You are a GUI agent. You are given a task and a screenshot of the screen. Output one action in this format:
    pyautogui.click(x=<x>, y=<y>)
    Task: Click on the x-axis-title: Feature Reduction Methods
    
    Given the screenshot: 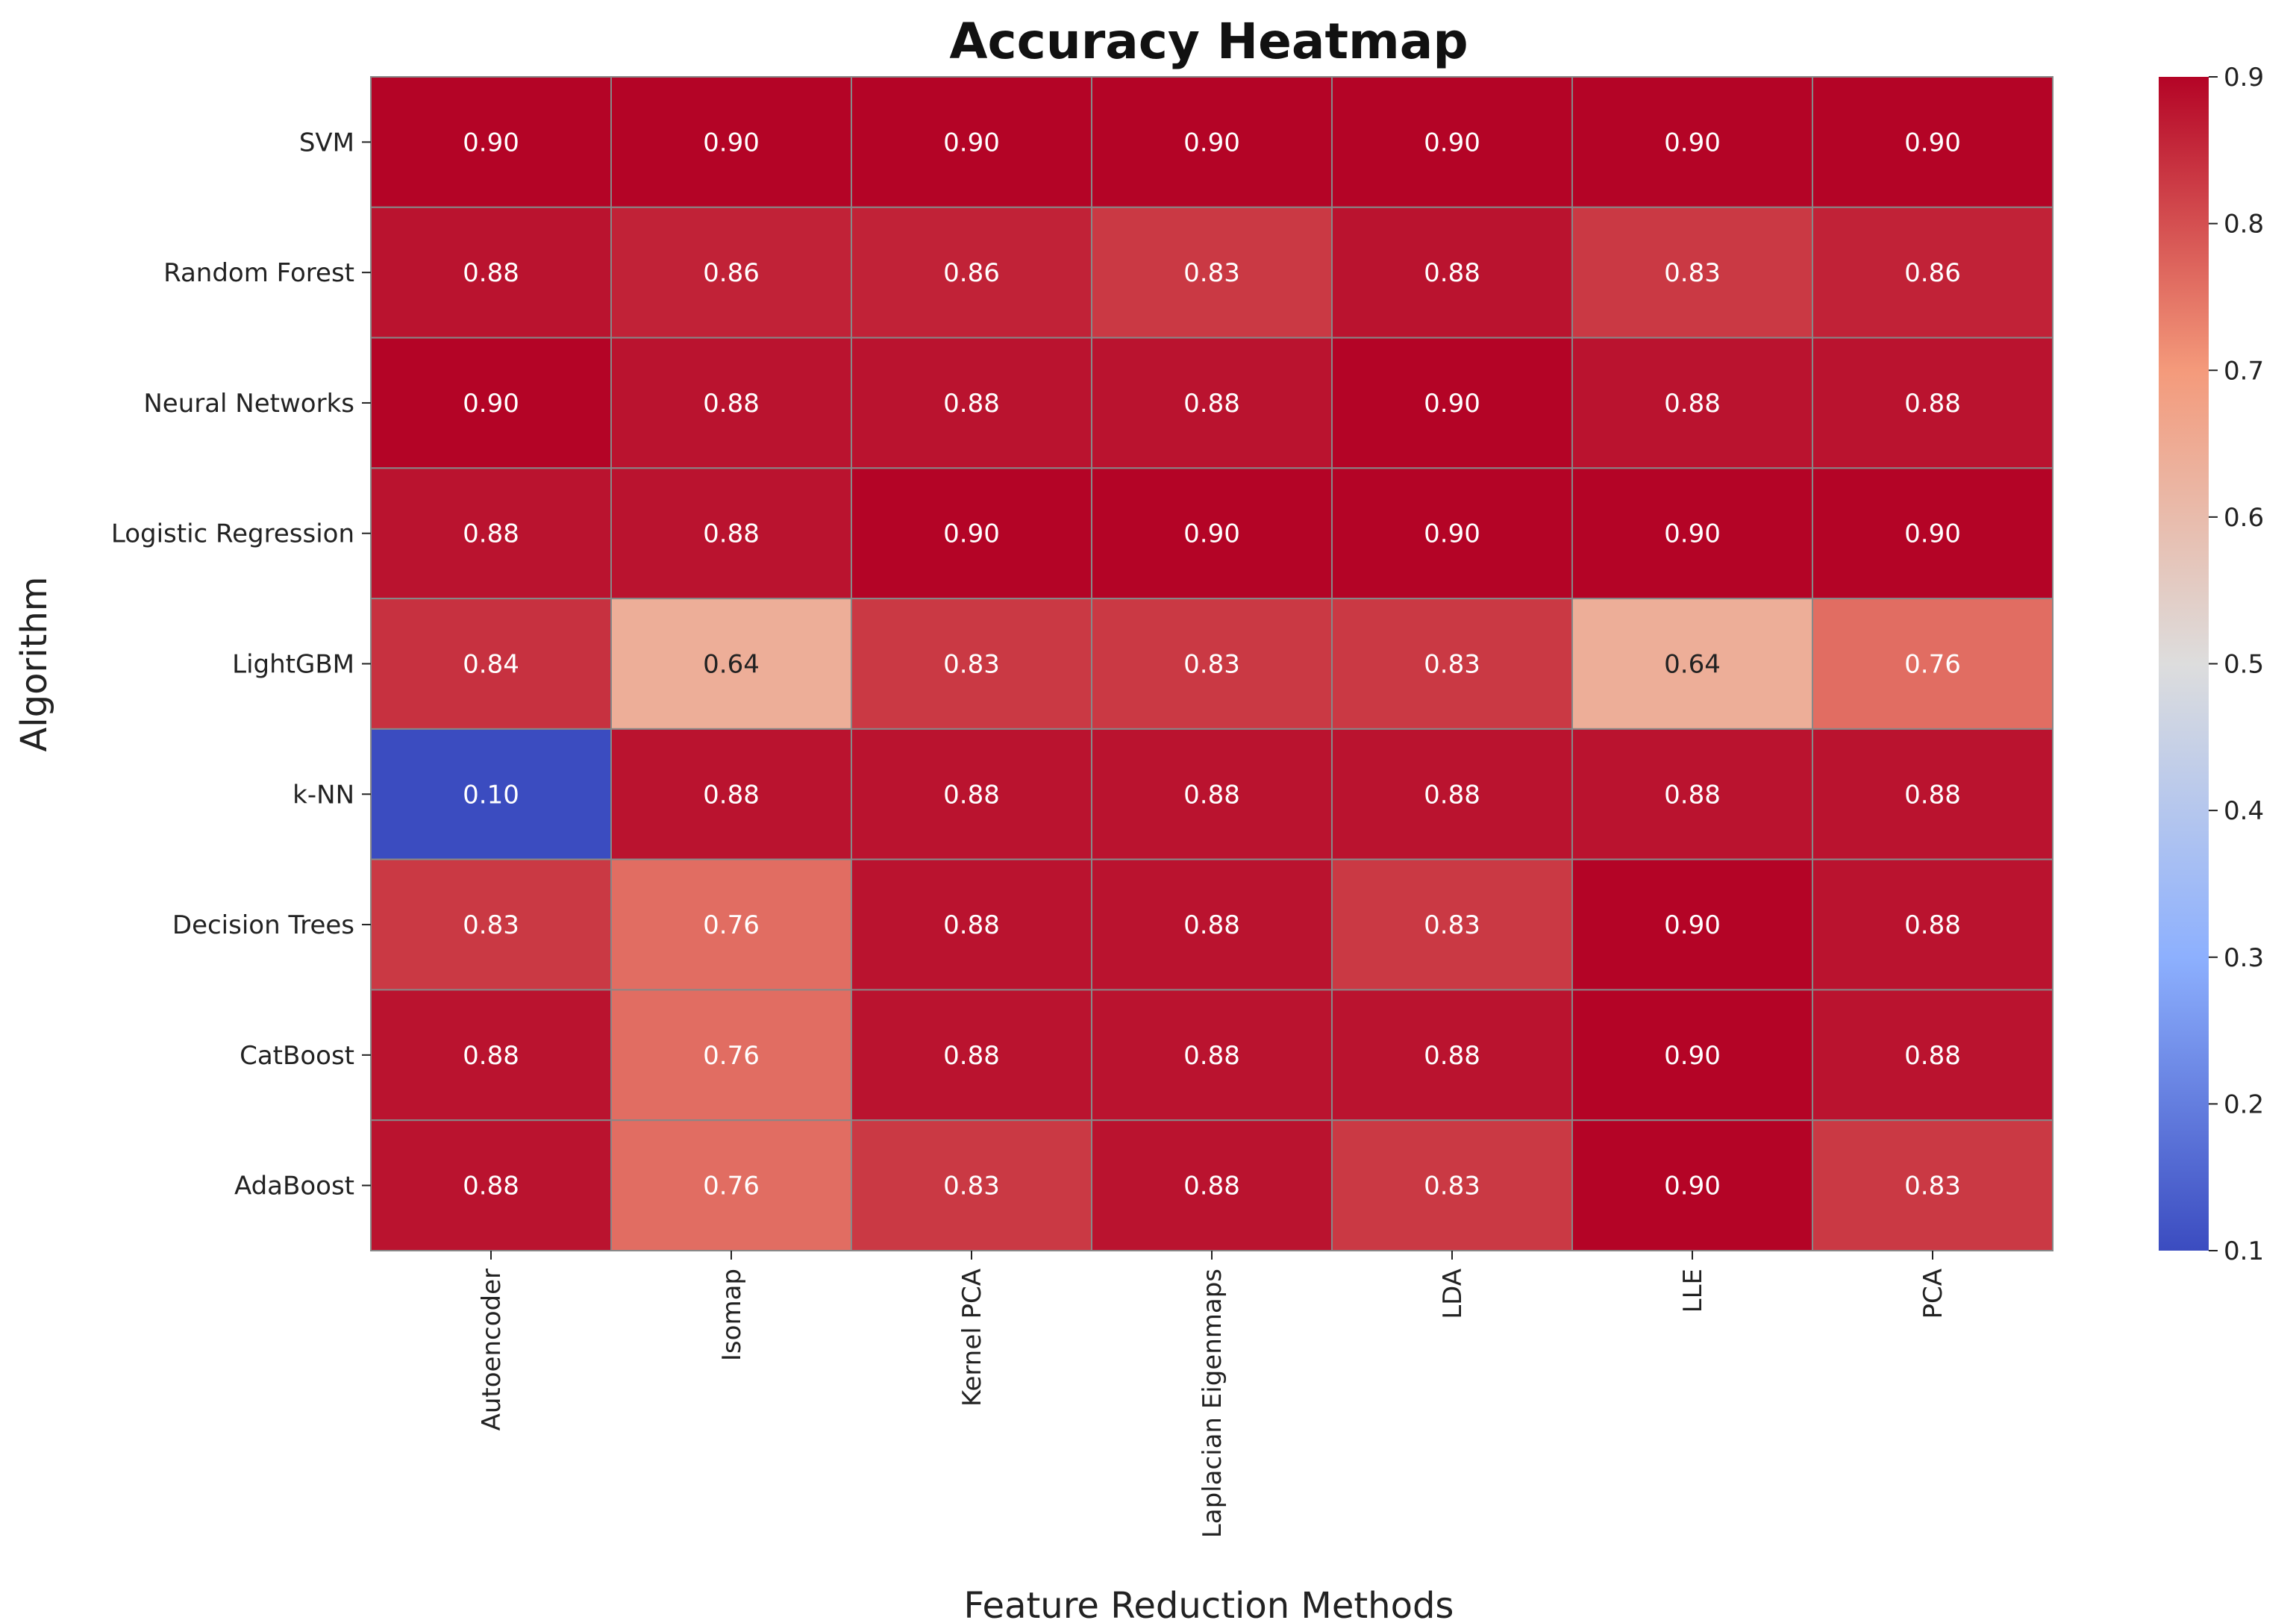 What is the action you would take?
    pyautogui.click(x=1209, y=1604)
    